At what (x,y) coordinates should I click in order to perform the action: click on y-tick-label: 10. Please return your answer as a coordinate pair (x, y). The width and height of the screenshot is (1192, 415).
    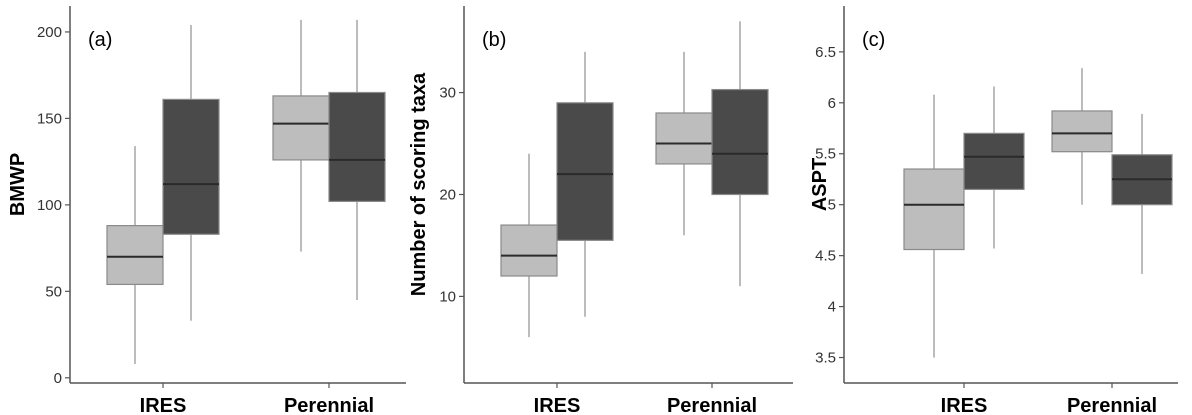
    Looking at the image, I should click on (447, 296).